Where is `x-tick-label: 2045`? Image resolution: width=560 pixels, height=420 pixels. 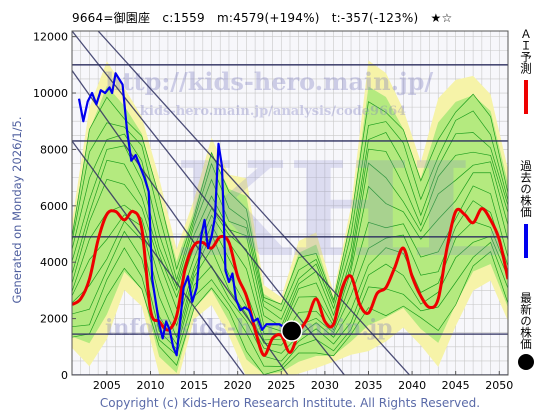
x-tick-label: 2045 is located at coordinates (456, 385).